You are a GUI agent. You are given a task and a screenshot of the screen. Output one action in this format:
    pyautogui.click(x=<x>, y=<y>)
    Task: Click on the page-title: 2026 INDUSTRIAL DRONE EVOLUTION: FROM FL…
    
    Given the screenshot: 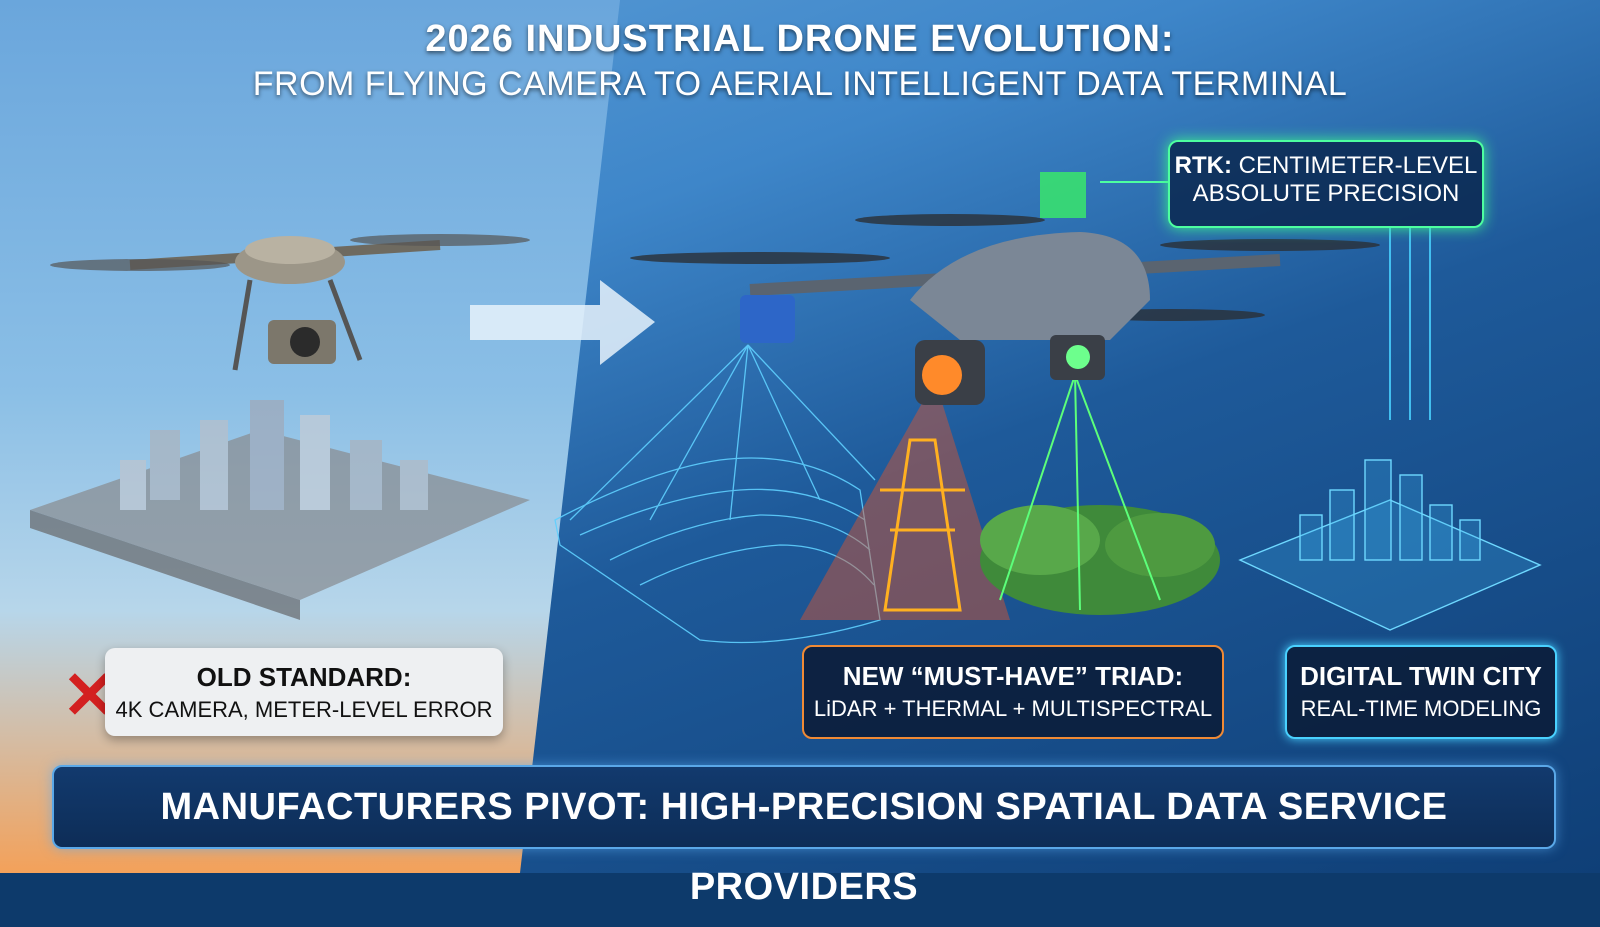 What is the action you would take?
    pyautogui.click(x=800, y=61)
    